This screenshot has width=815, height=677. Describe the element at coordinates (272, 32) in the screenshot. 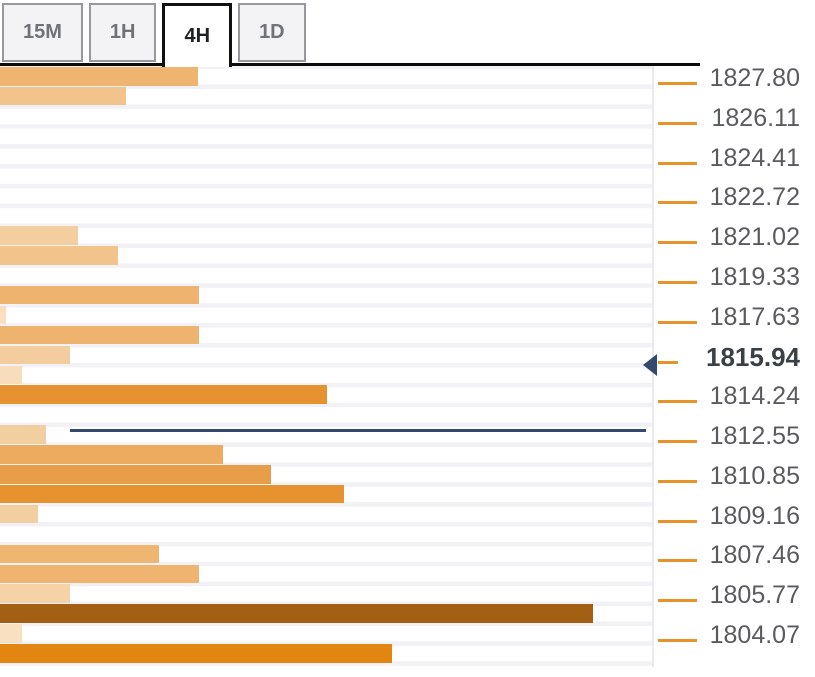

I see `tab-1d: 1D` at that location.